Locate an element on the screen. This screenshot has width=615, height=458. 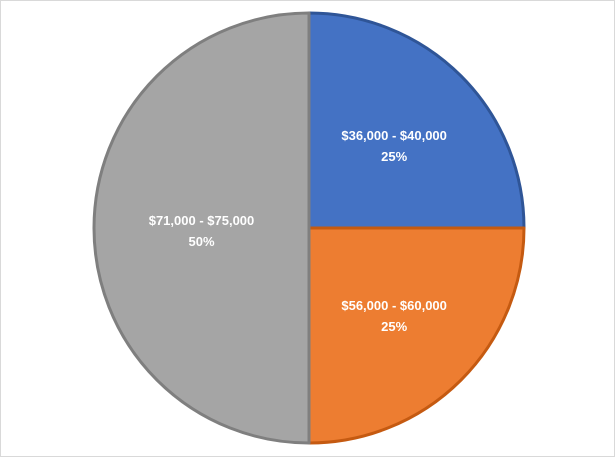
slice-category-label: $71,000 - $75,000 is located at coordinates (202, 220).